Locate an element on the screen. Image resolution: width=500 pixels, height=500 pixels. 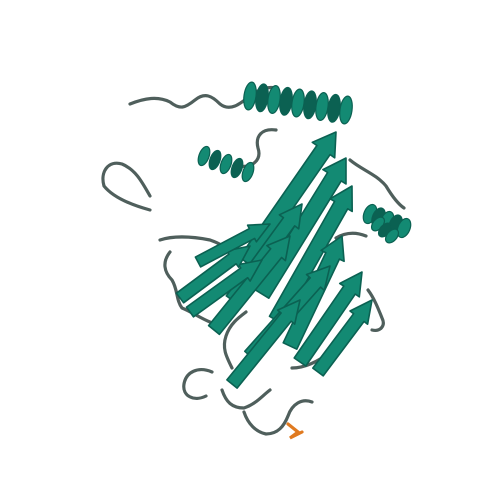
highlighted-segment is located at coordinates (295, 431).